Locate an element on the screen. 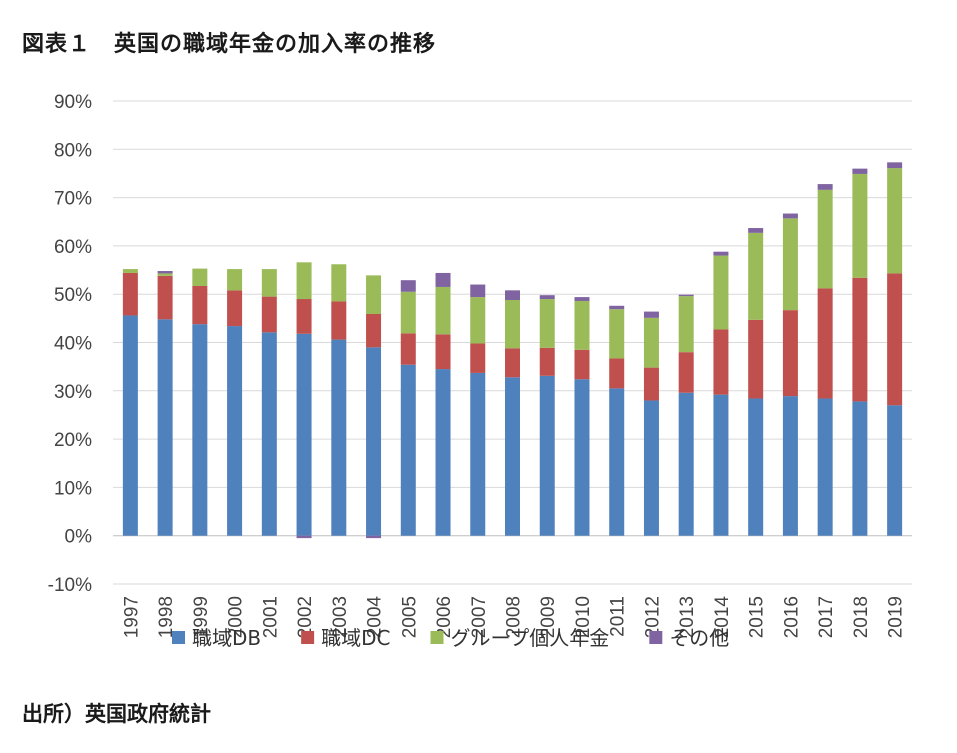 This screenshot has height=753, width=957. x-tick-label: 1998 is located at coordinates (166, 617).